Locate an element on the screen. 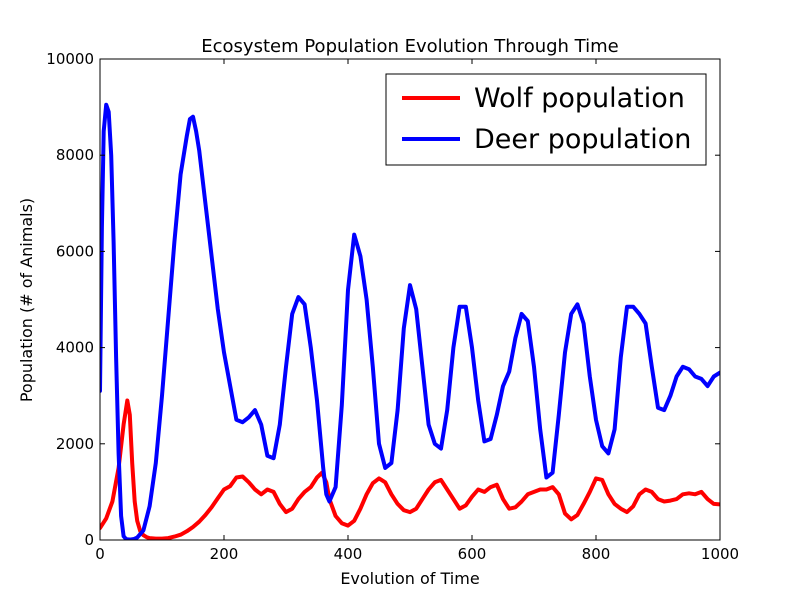 This screenshot has height=600, width=800. legend-box is located at coordinates (546, 119).